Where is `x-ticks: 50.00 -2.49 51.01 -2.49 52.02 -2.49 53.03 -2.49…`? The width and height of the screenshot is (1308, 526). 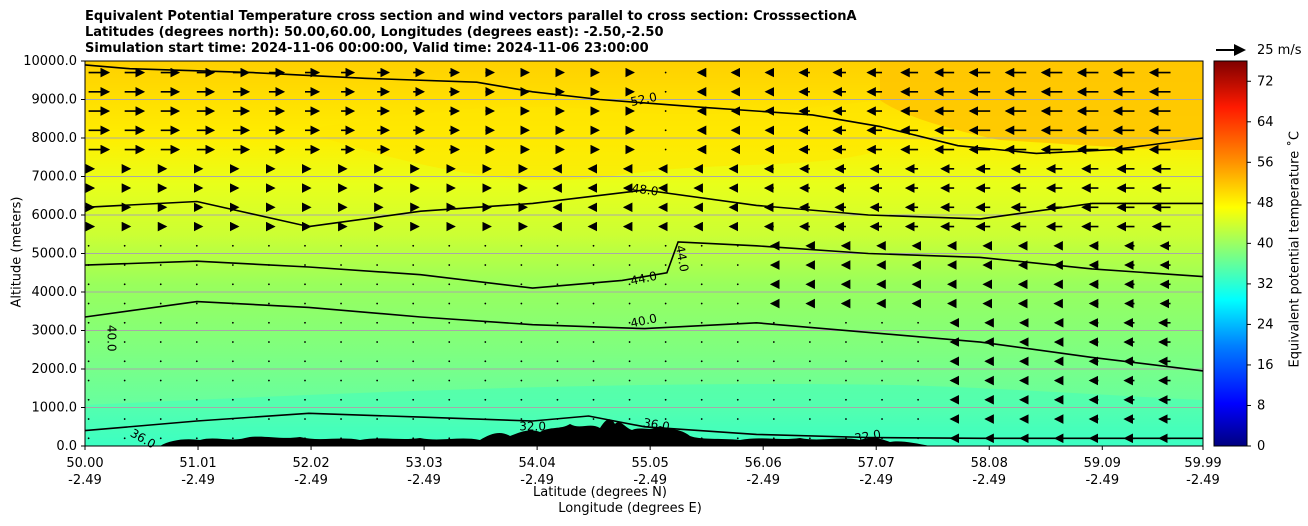 x-ticks: 50.00 -2.49 51.01 -2.49 52.02 -2.49 53.03 -2.49… is located at coordinates (644, 467).